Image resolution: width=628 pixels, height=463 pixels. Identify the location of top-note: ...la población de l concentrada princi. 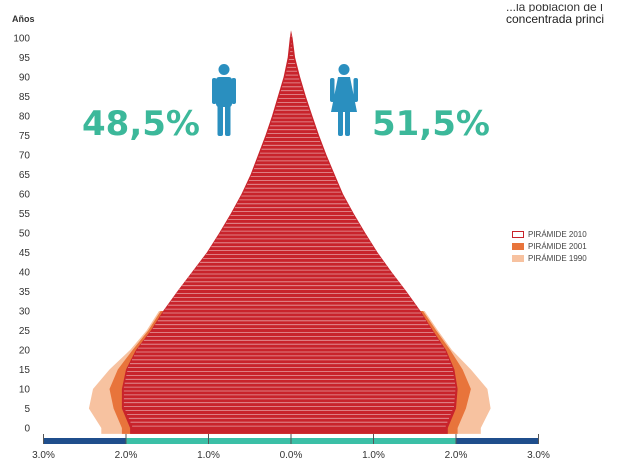
(555, 15).